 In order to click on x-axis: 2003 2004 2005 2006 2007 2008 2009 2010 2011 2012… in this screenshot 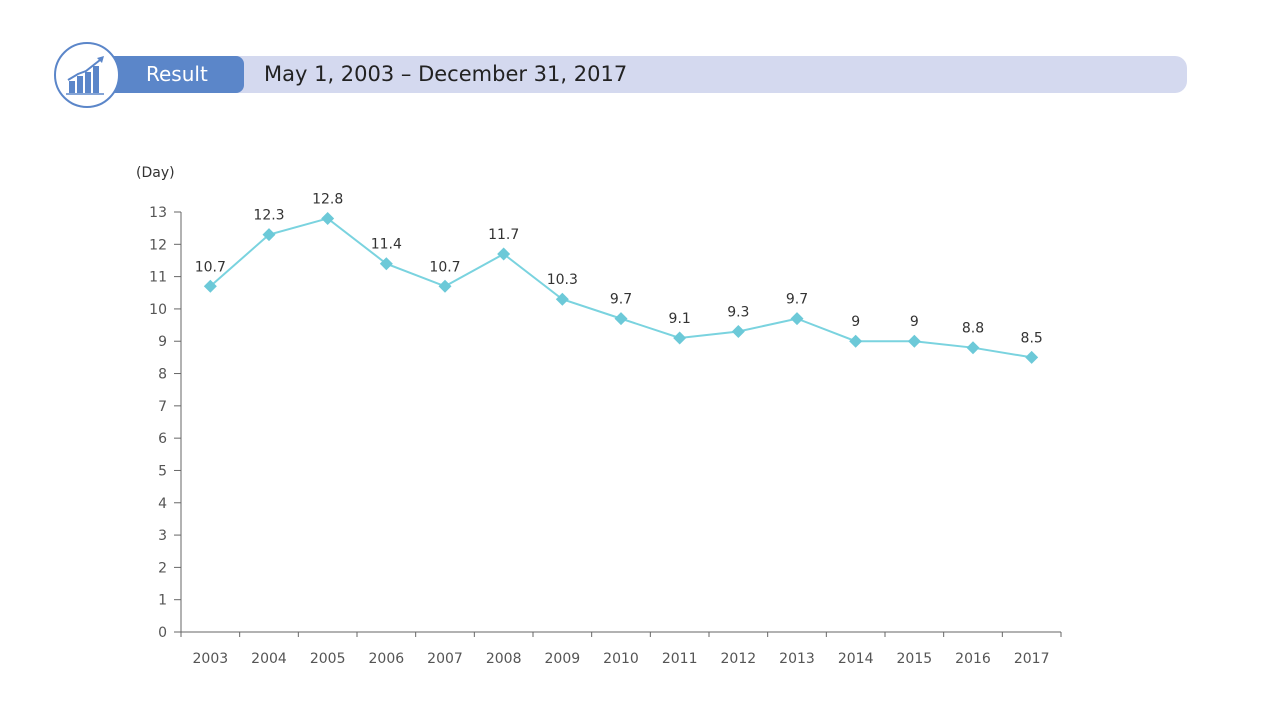, I will do `click(621, 649)`.